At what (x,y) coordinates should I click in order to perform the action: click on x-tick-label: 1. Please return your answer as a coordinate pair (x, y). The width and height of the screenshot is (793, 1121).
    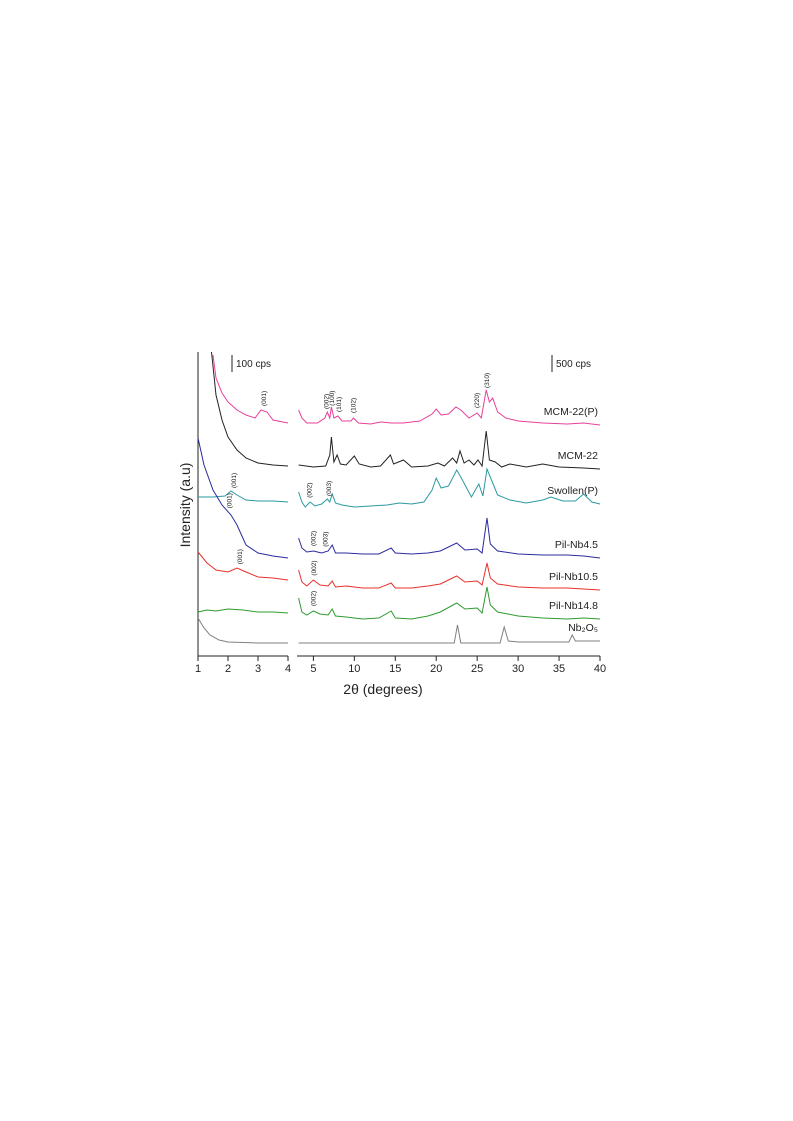
    Looking at the image, I should click on (198, 669).